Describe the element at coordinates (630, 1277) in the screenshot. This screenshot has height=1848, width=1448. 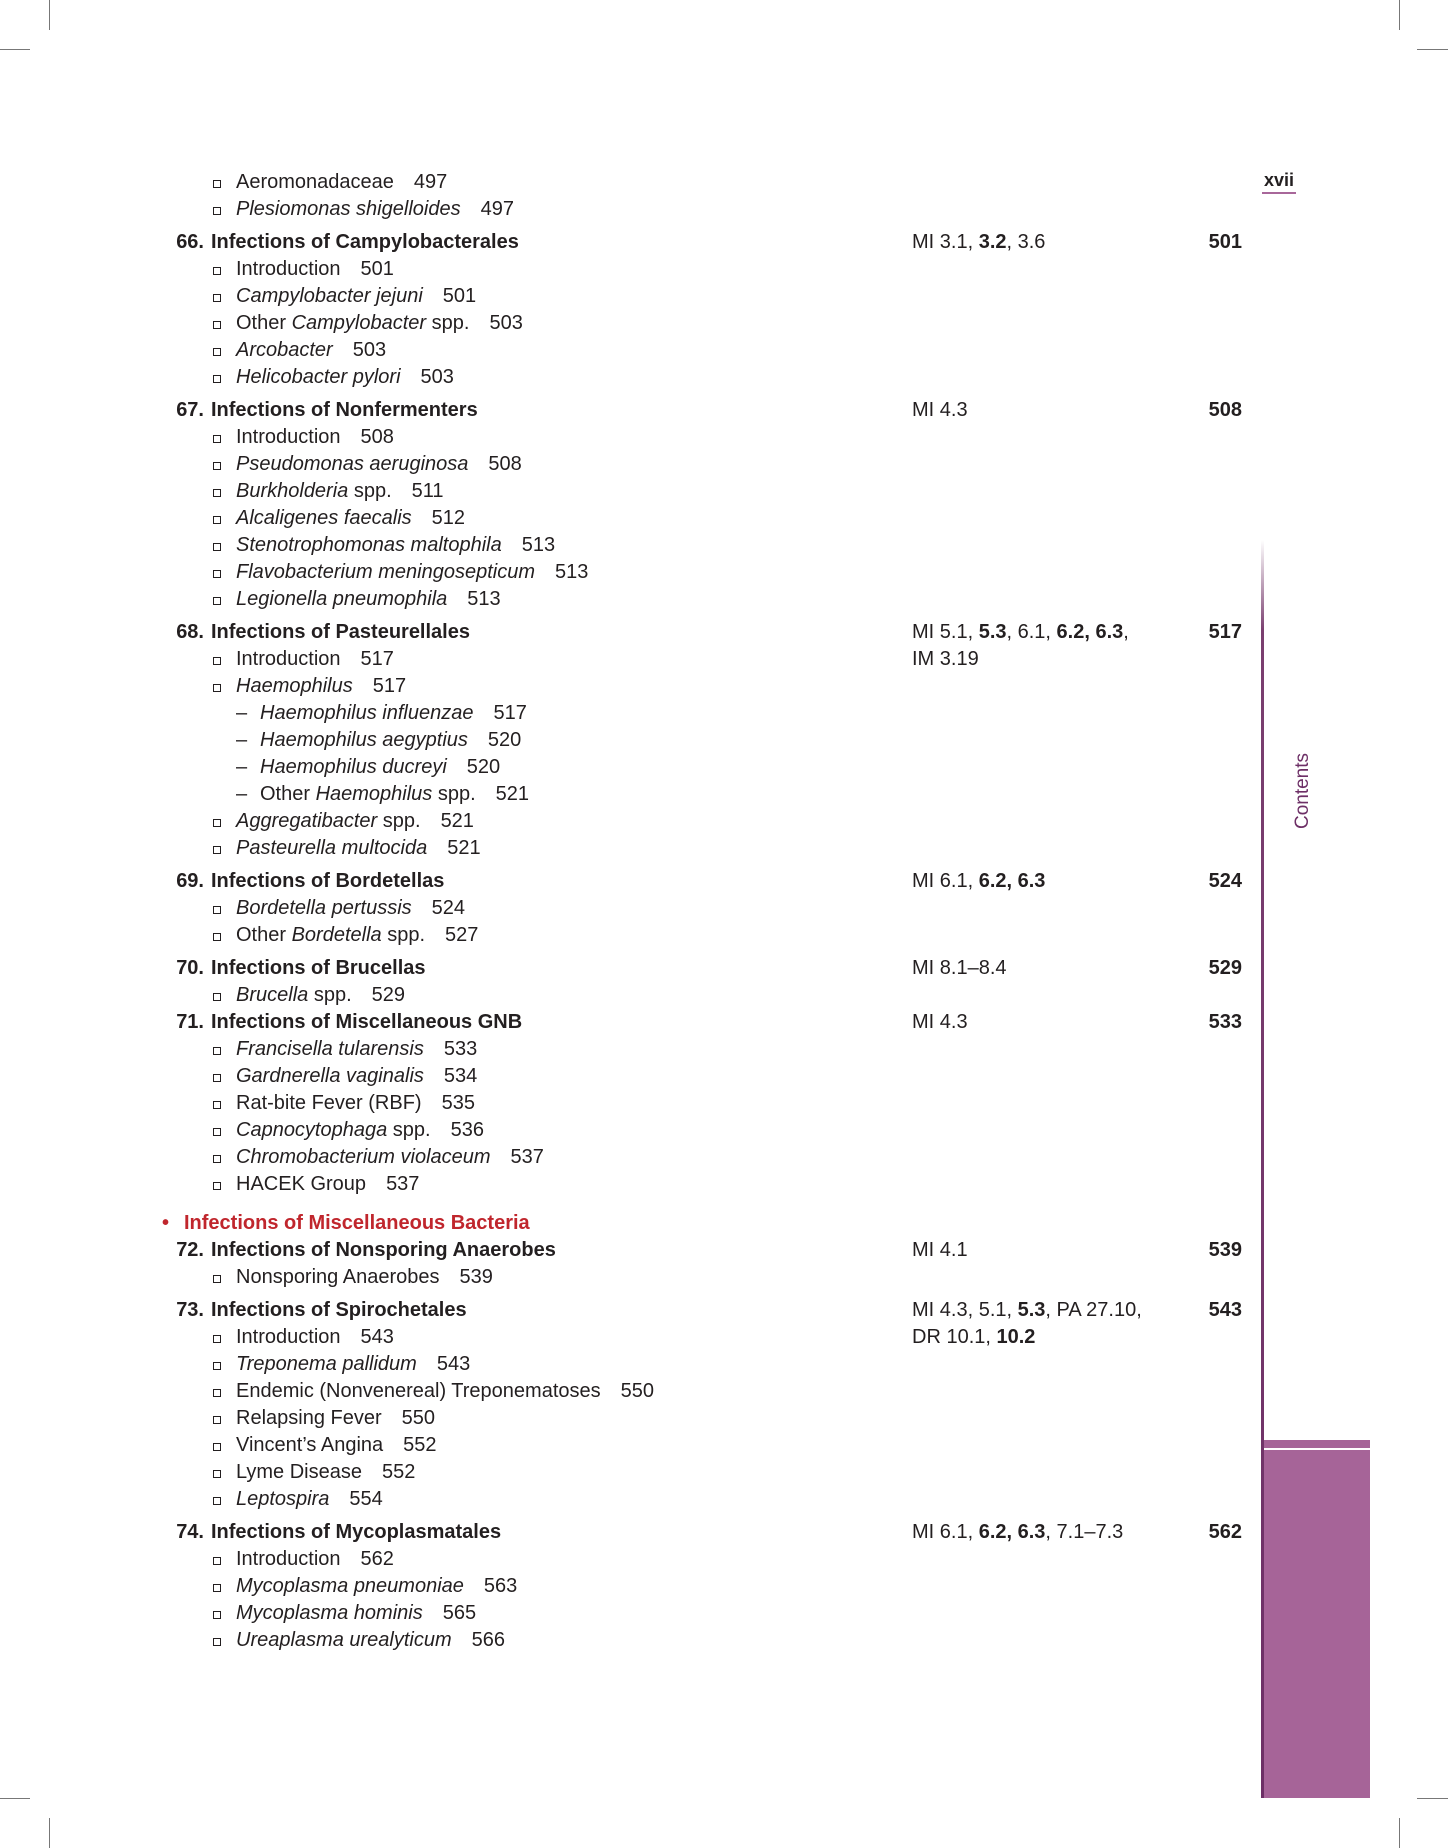
I see `toc-subentry: Nonsporing Anaerobes 539` at that location.